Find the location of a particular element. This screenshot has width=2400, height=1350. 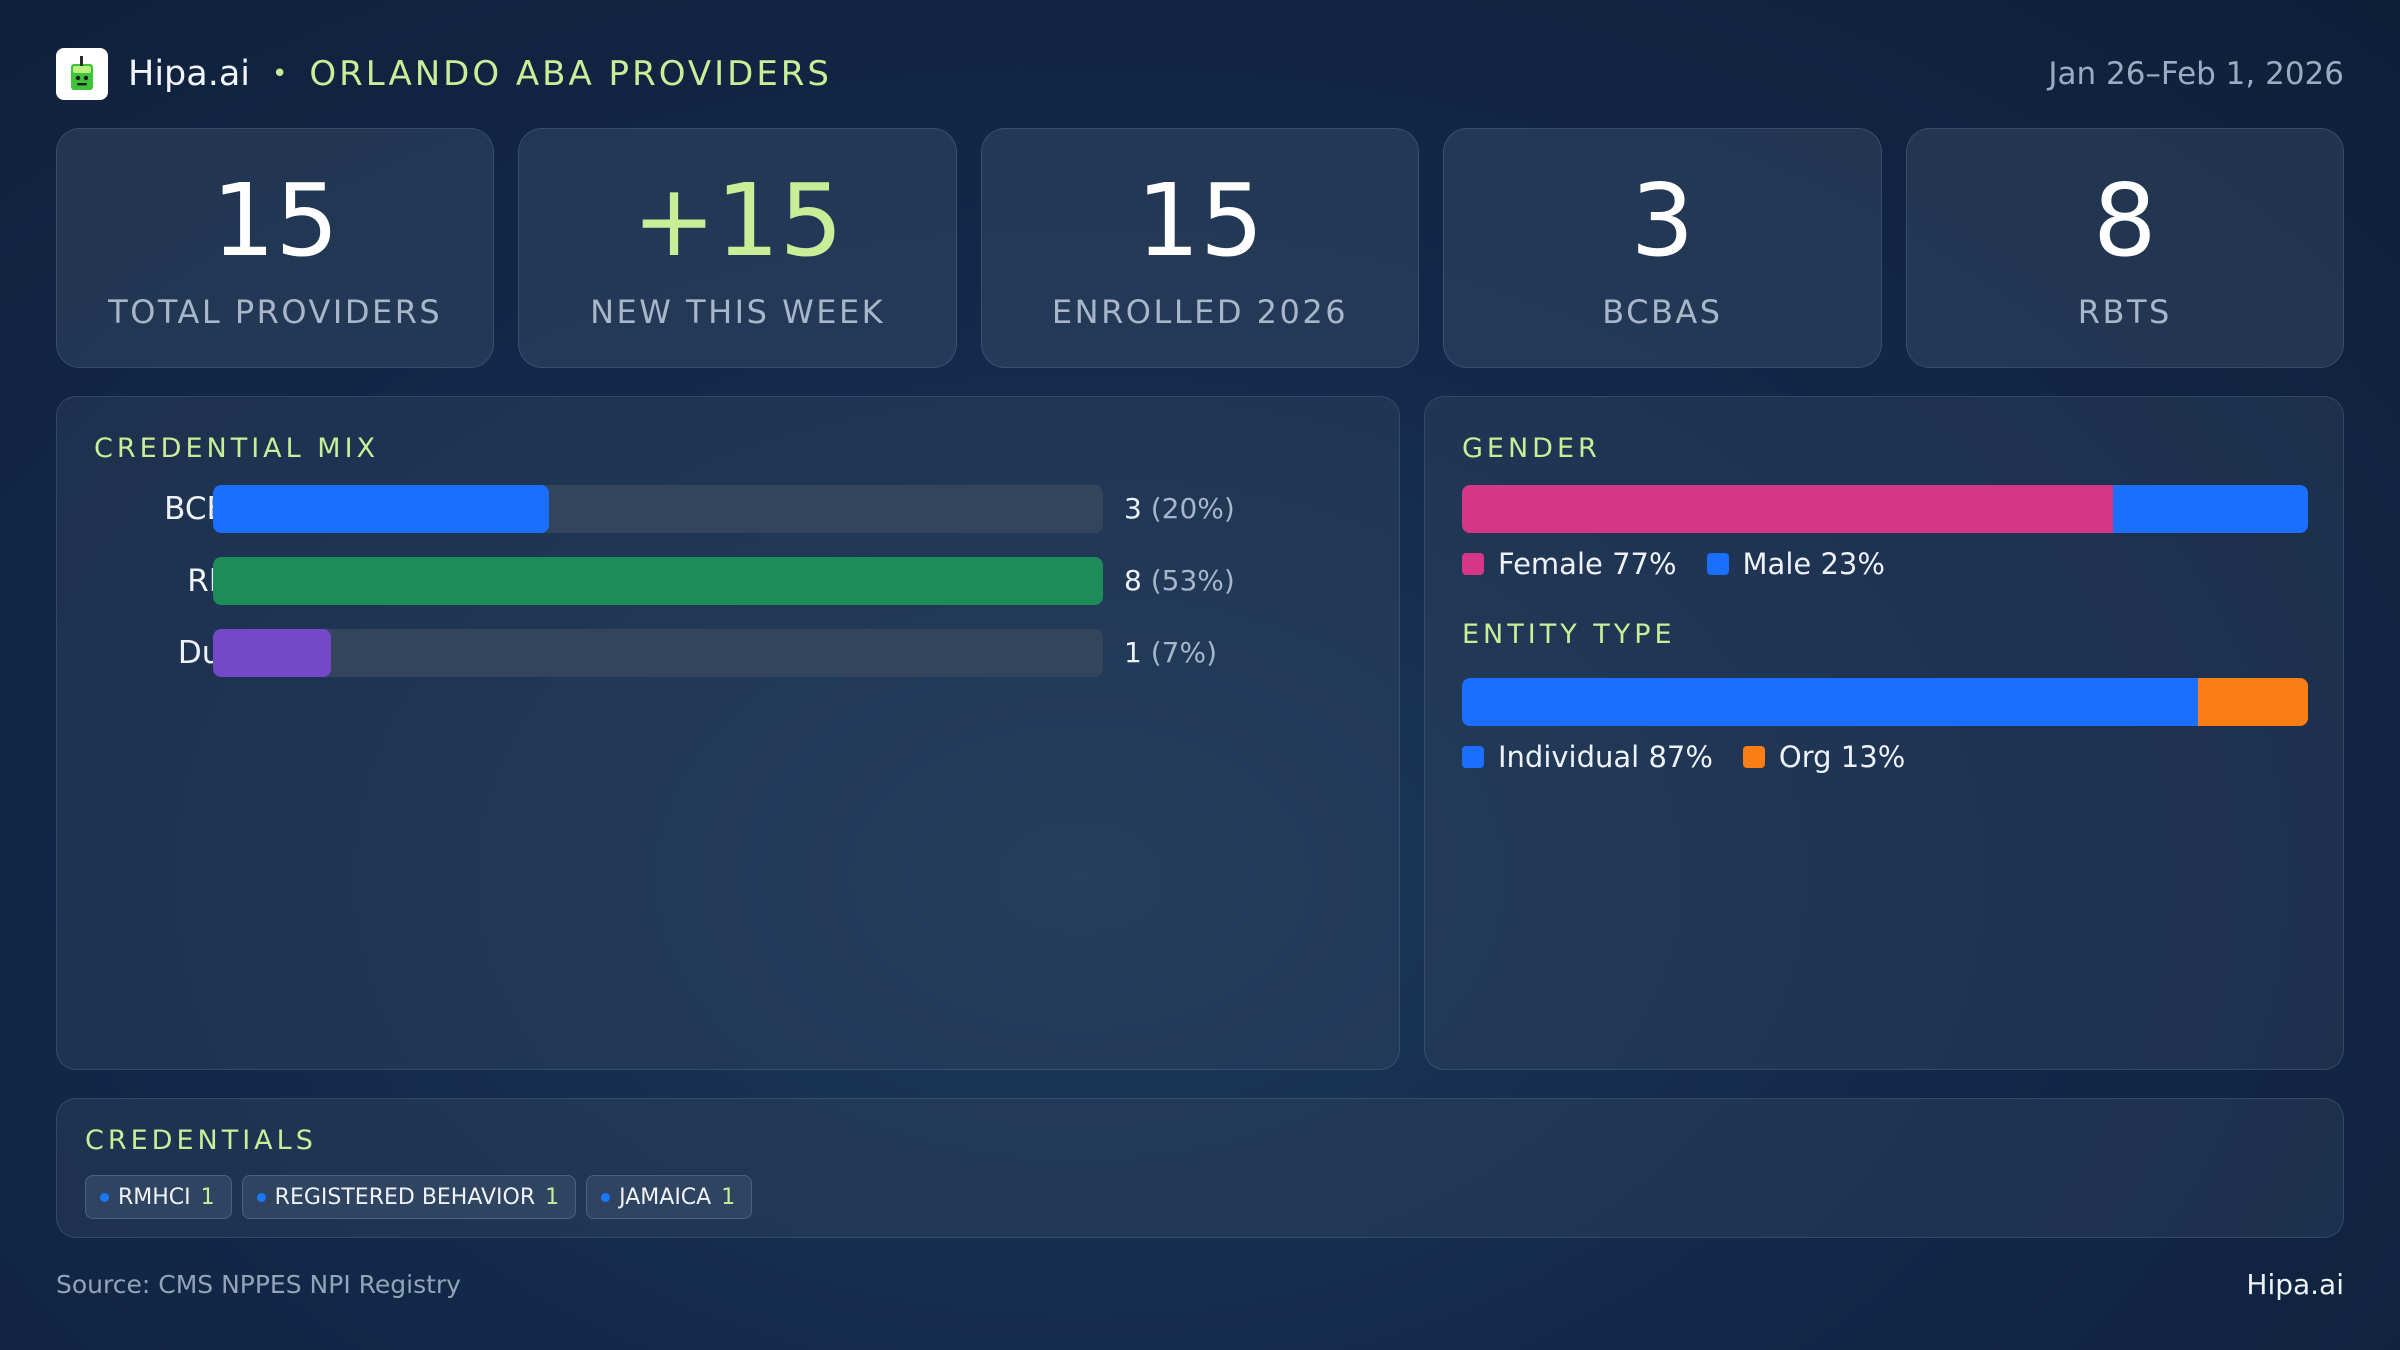

kpi-label: RBTS is located at coordinates (2124, 312).